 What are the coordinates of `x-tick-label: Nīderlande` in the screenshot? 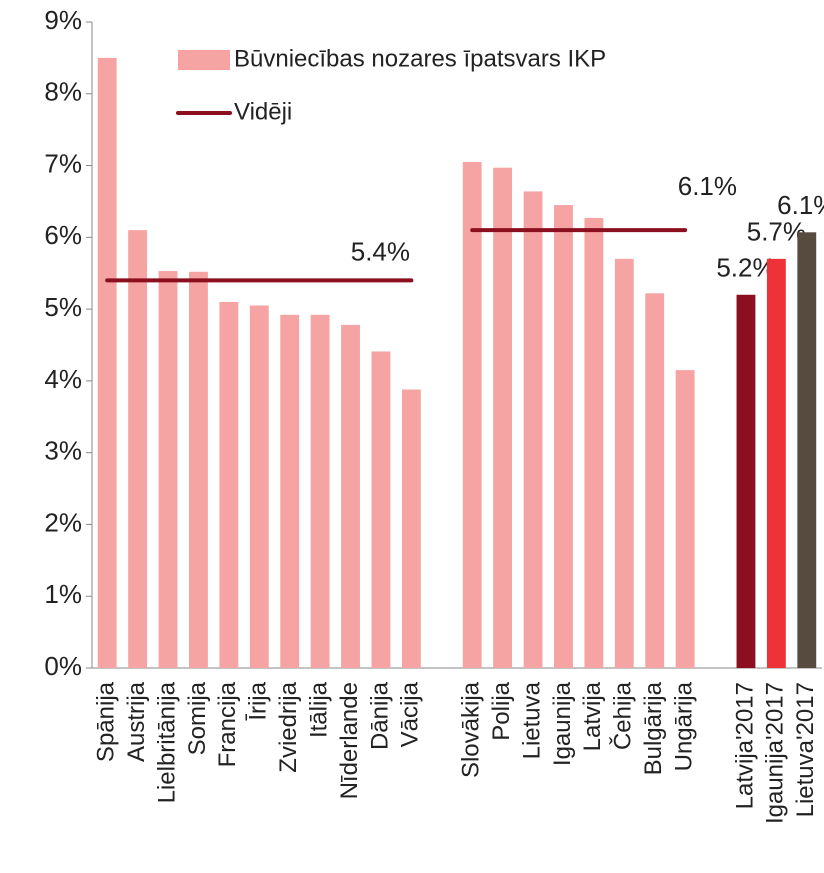 It's located at (349, 740).